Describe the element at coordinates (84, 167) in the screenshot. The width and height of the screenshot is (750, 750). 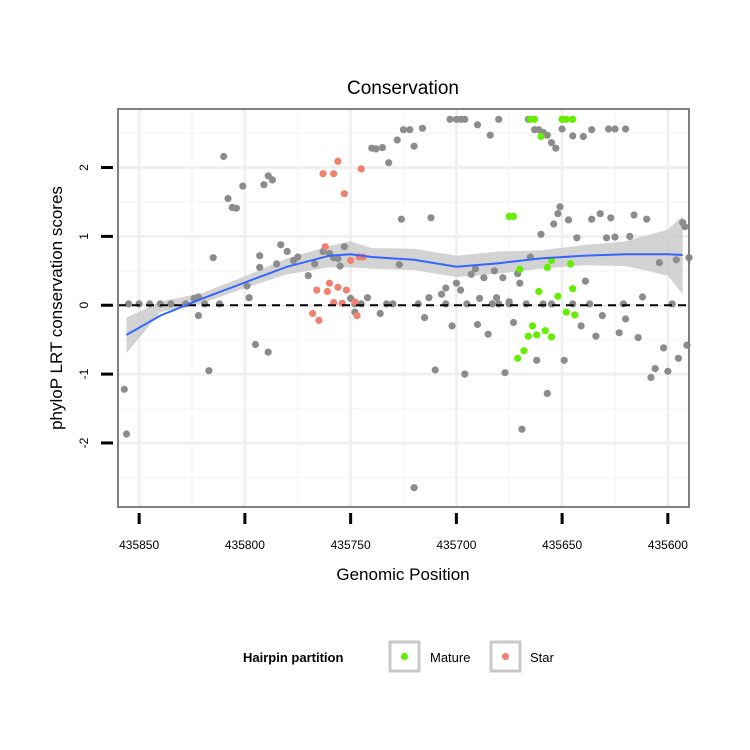
I see `y-tick-label: 2` at that location.